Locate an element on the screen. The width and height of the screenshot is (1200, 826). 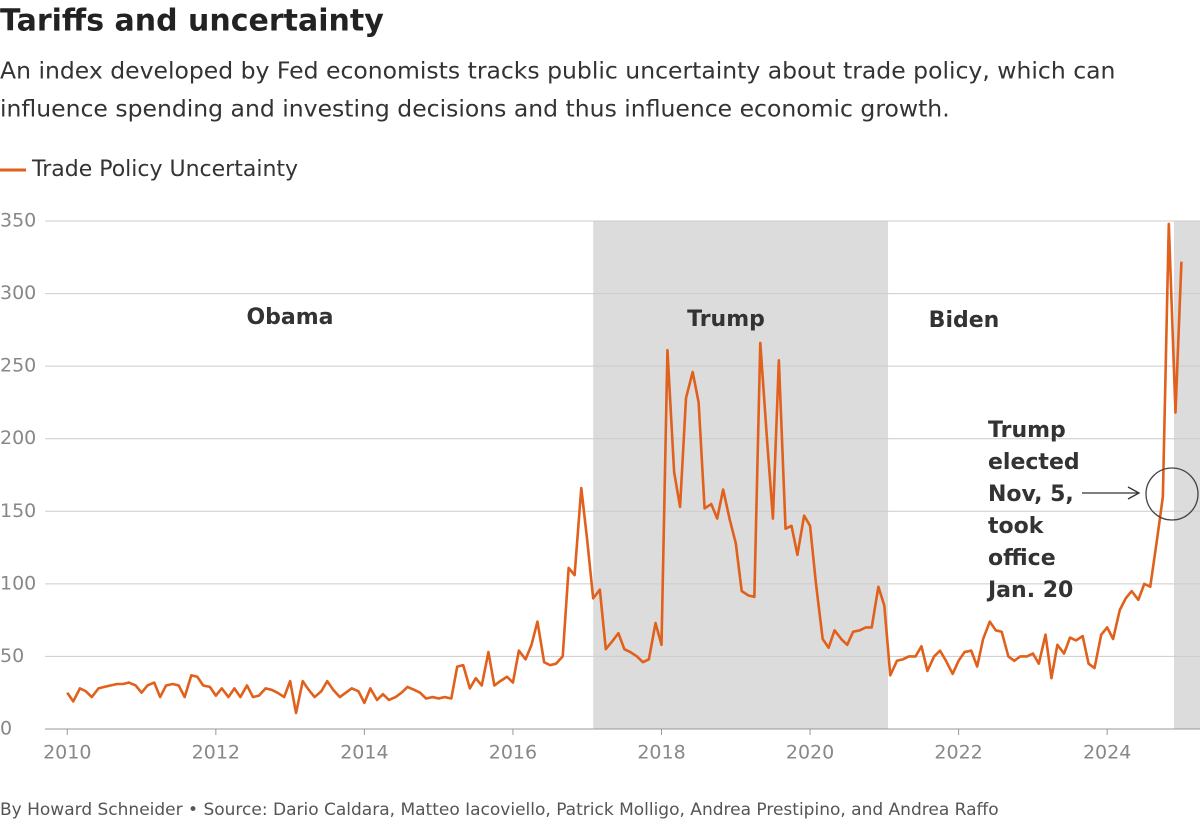
annotation-text: Nov, 5, is located at coordinates (1031, 494).